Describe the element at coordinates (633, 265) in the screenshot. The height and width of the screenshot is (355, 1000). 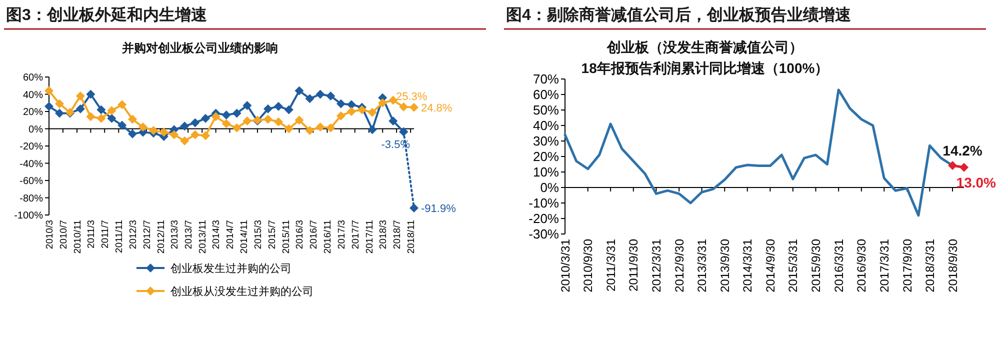
I see `x-tick-label: 2011/9/30` at that location.